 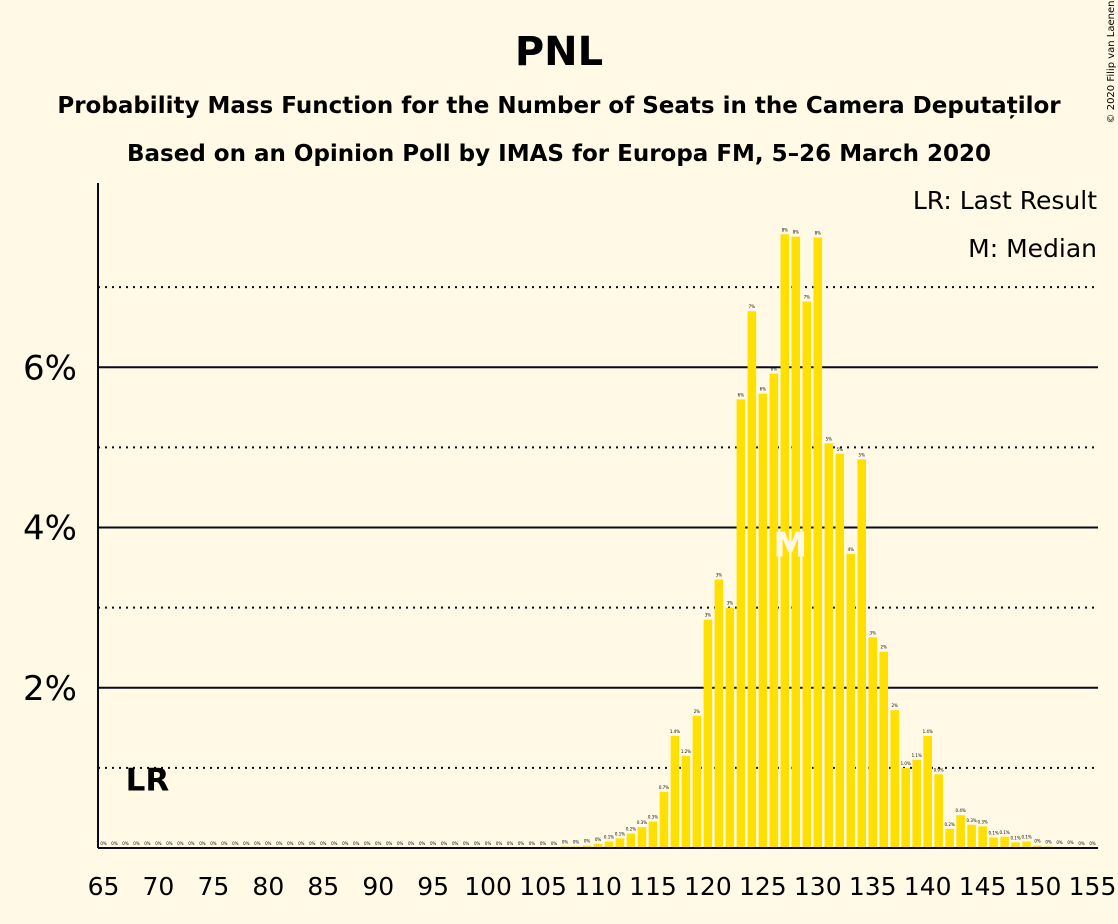 What do you see at coordinates (213, 886) in the screenshot?
I see `x-tick-label: 75` at bounding box center [213, 886].